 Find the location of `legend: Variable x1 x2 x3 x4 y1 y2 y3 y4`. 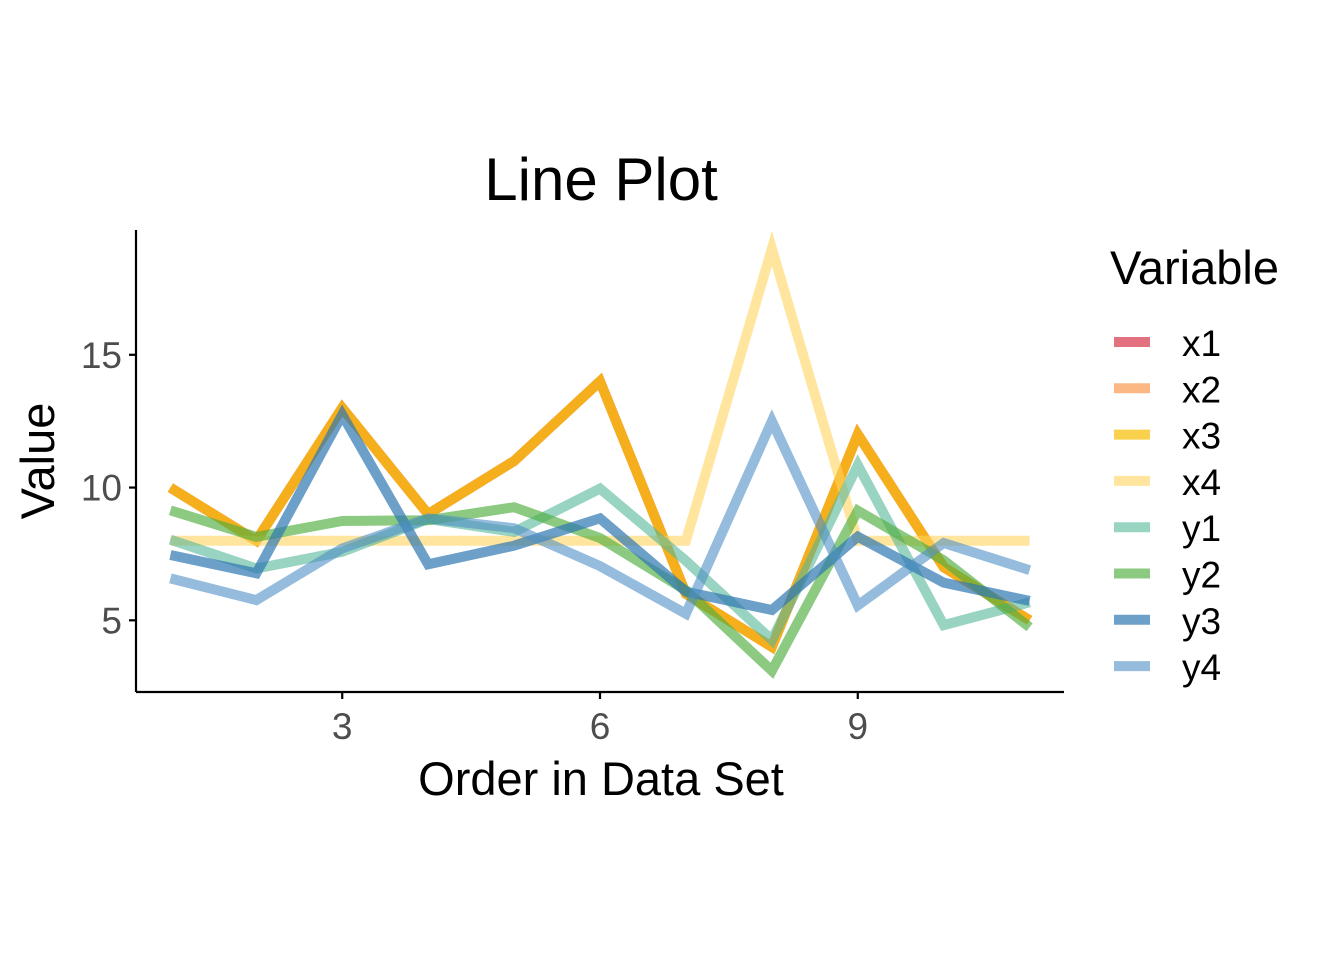

legend: Variable x1 x2 x3 x4 y1 y2 y3 y4 is located at coordinates (1194, 464).